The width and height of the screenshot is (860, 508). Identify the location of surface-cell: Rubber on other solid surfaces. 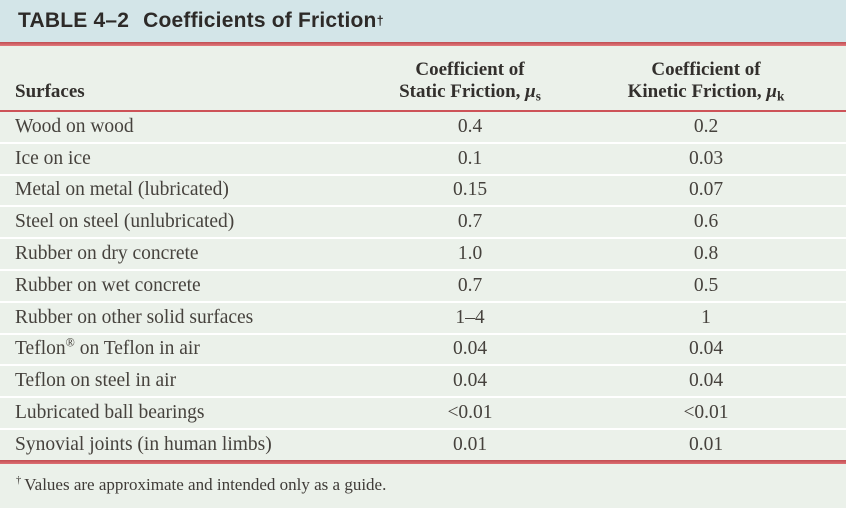
(134, 317).